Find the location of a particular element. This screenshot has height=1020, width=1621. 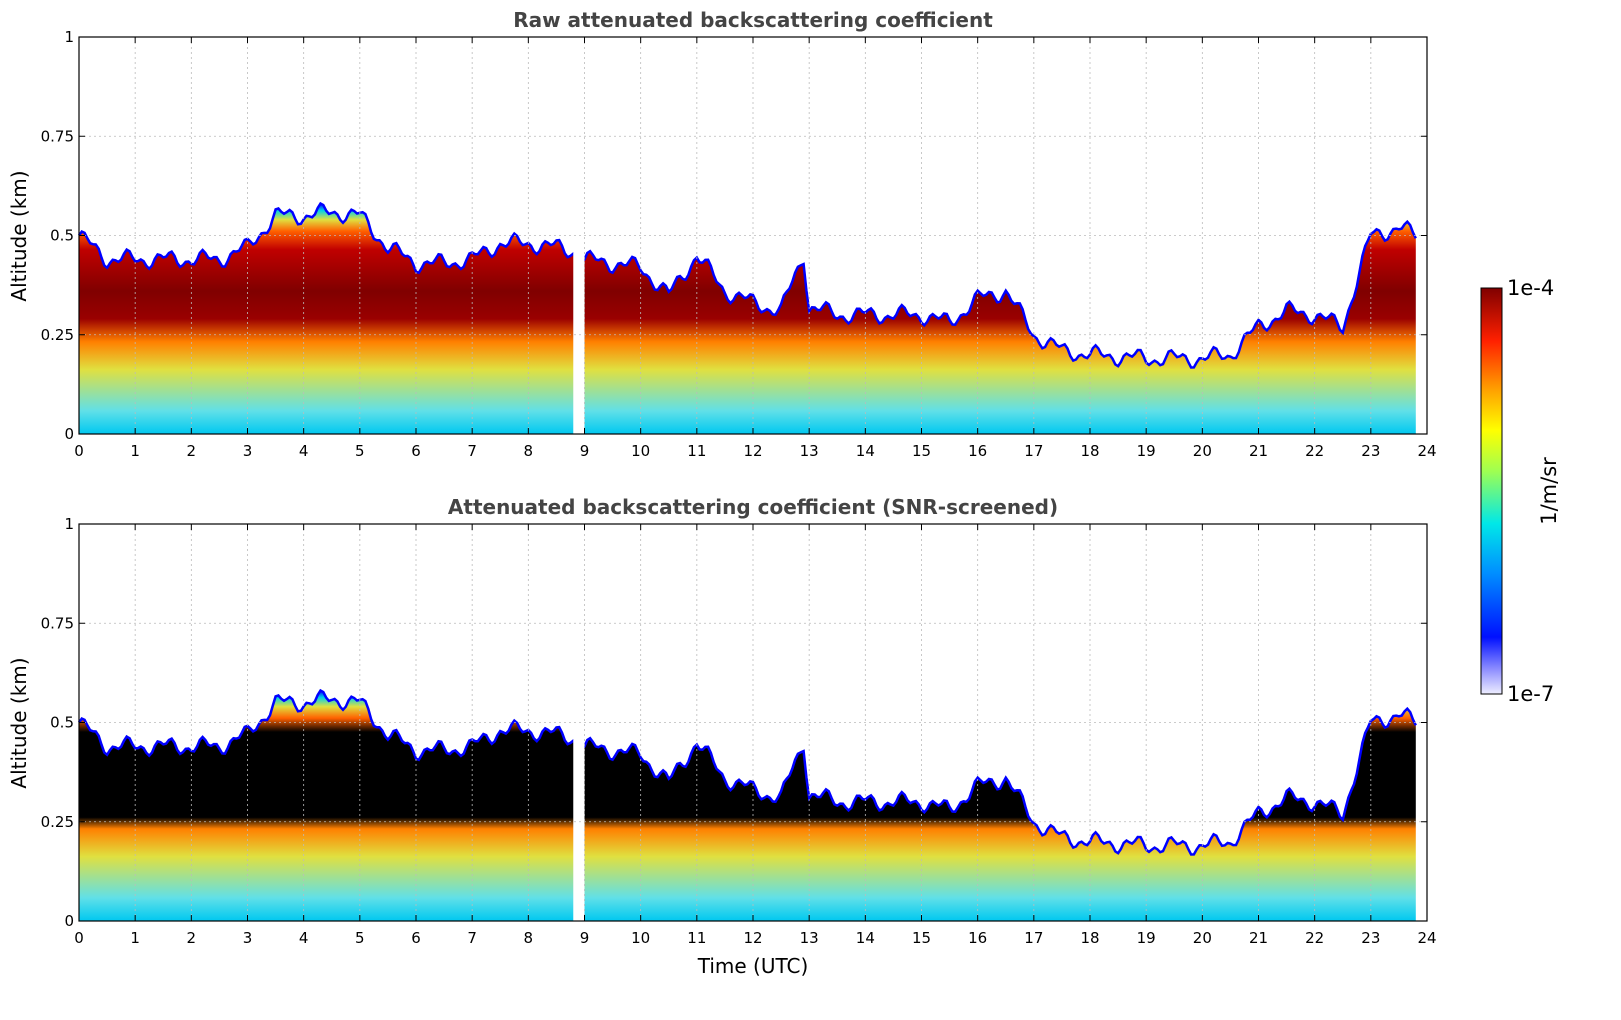

colorbar-gradient is located at coordinates (1491, 491).